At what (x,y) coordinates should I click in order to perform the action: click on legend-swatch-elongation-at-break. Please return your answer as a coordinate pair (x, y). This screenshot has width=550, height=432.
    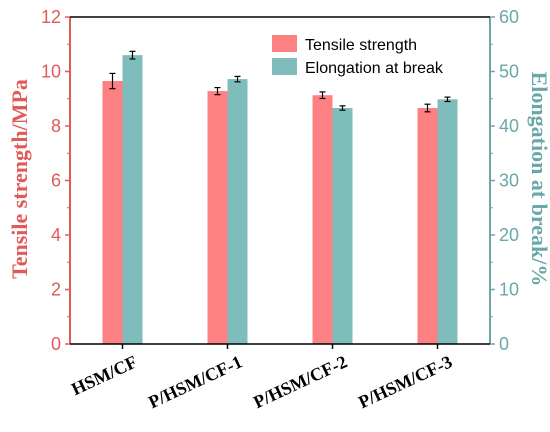
    Looking at the image, I should click on (284, 66).